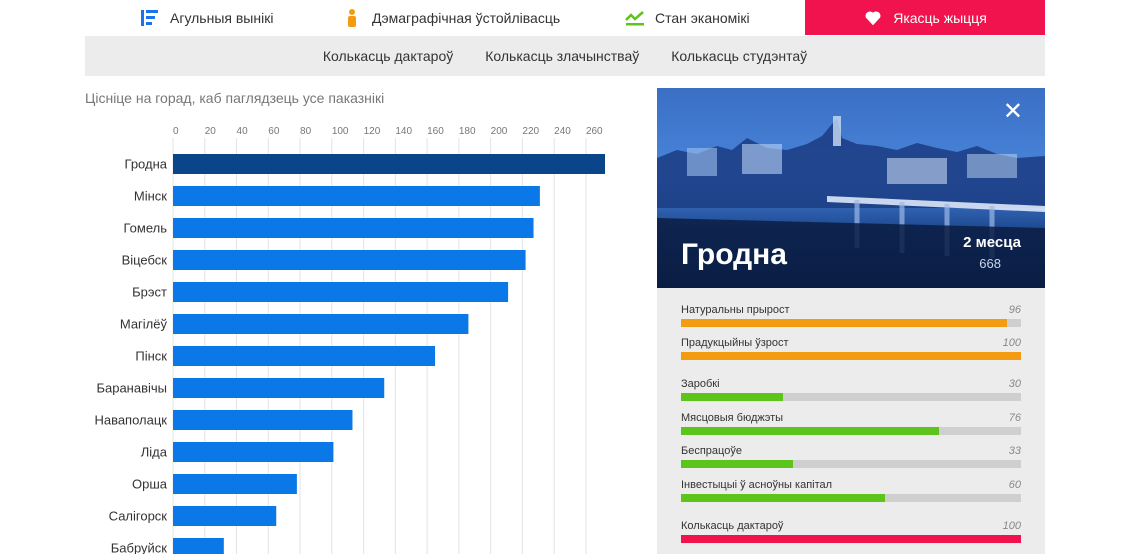  What do you see at coordinates (211, 131) in the screenshot?
I see `x-tick-label: 20` at bounding box center [211, 131].